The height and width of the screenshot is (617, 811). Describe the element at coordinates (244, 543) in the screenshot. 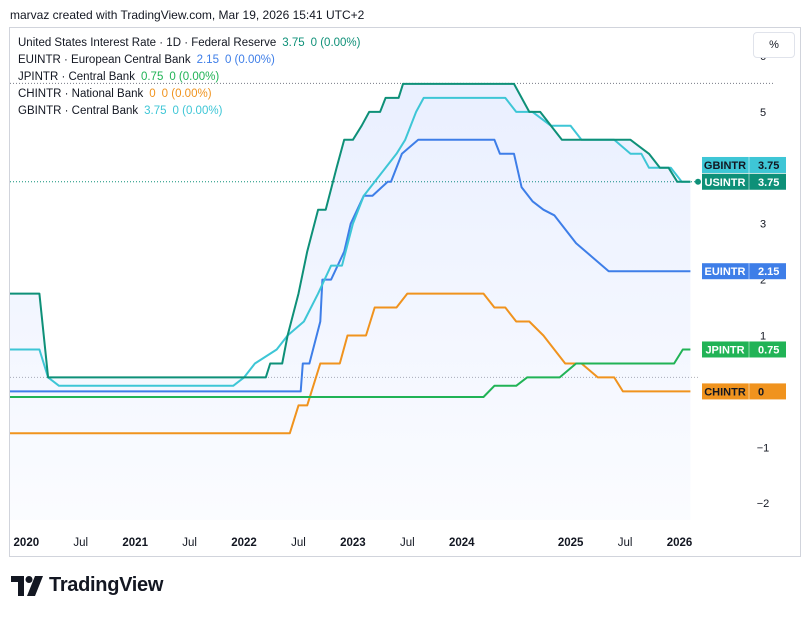

I see `x-tick-label: 2022` at that location.